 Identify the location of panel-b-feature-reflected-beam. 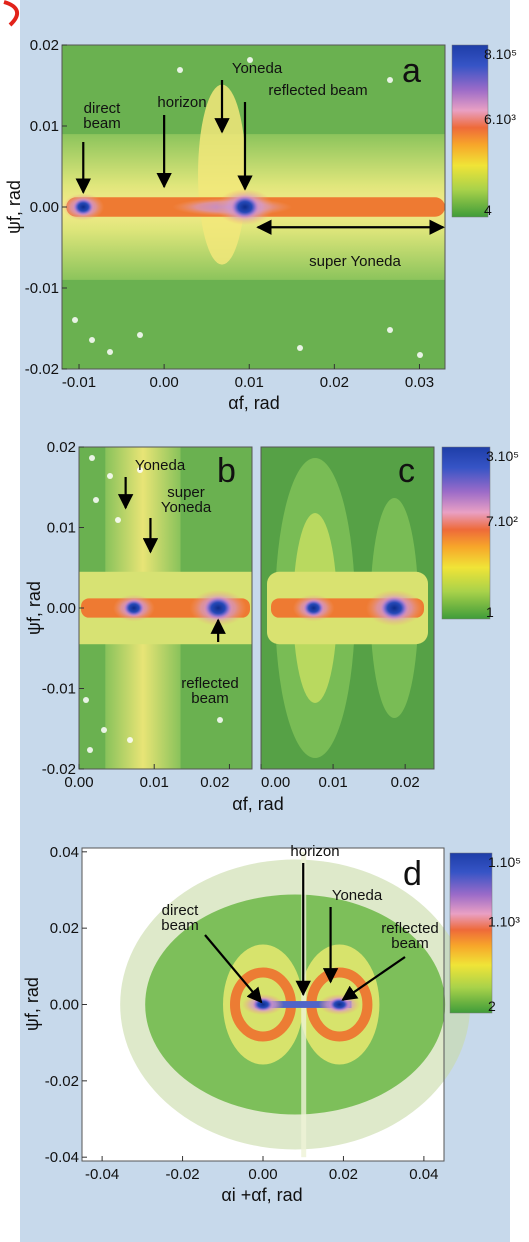
(218, 608).